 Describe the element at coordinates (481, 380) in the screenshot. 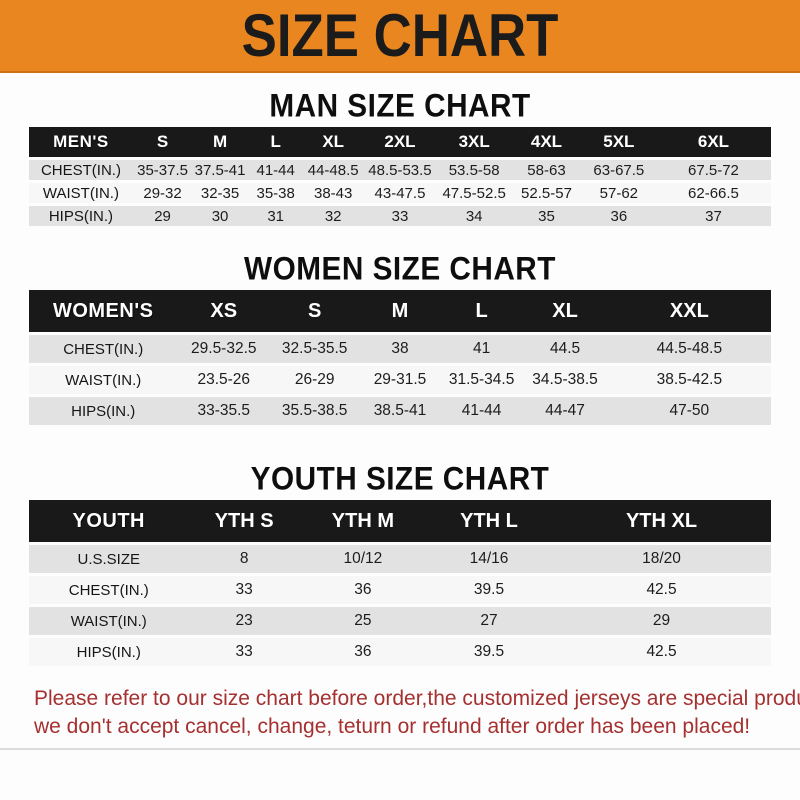

I see `women-waist-value: 31.5-34.5` at that location.